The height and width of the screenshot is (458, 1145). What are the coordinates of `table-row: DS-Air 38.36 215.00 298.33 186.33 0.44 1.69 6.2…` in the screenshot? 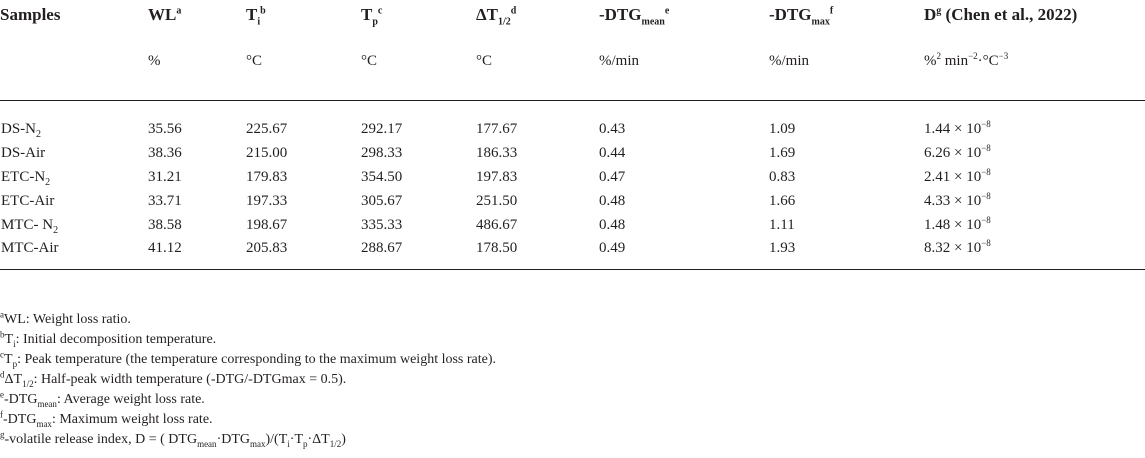 It's located at (572, 153).